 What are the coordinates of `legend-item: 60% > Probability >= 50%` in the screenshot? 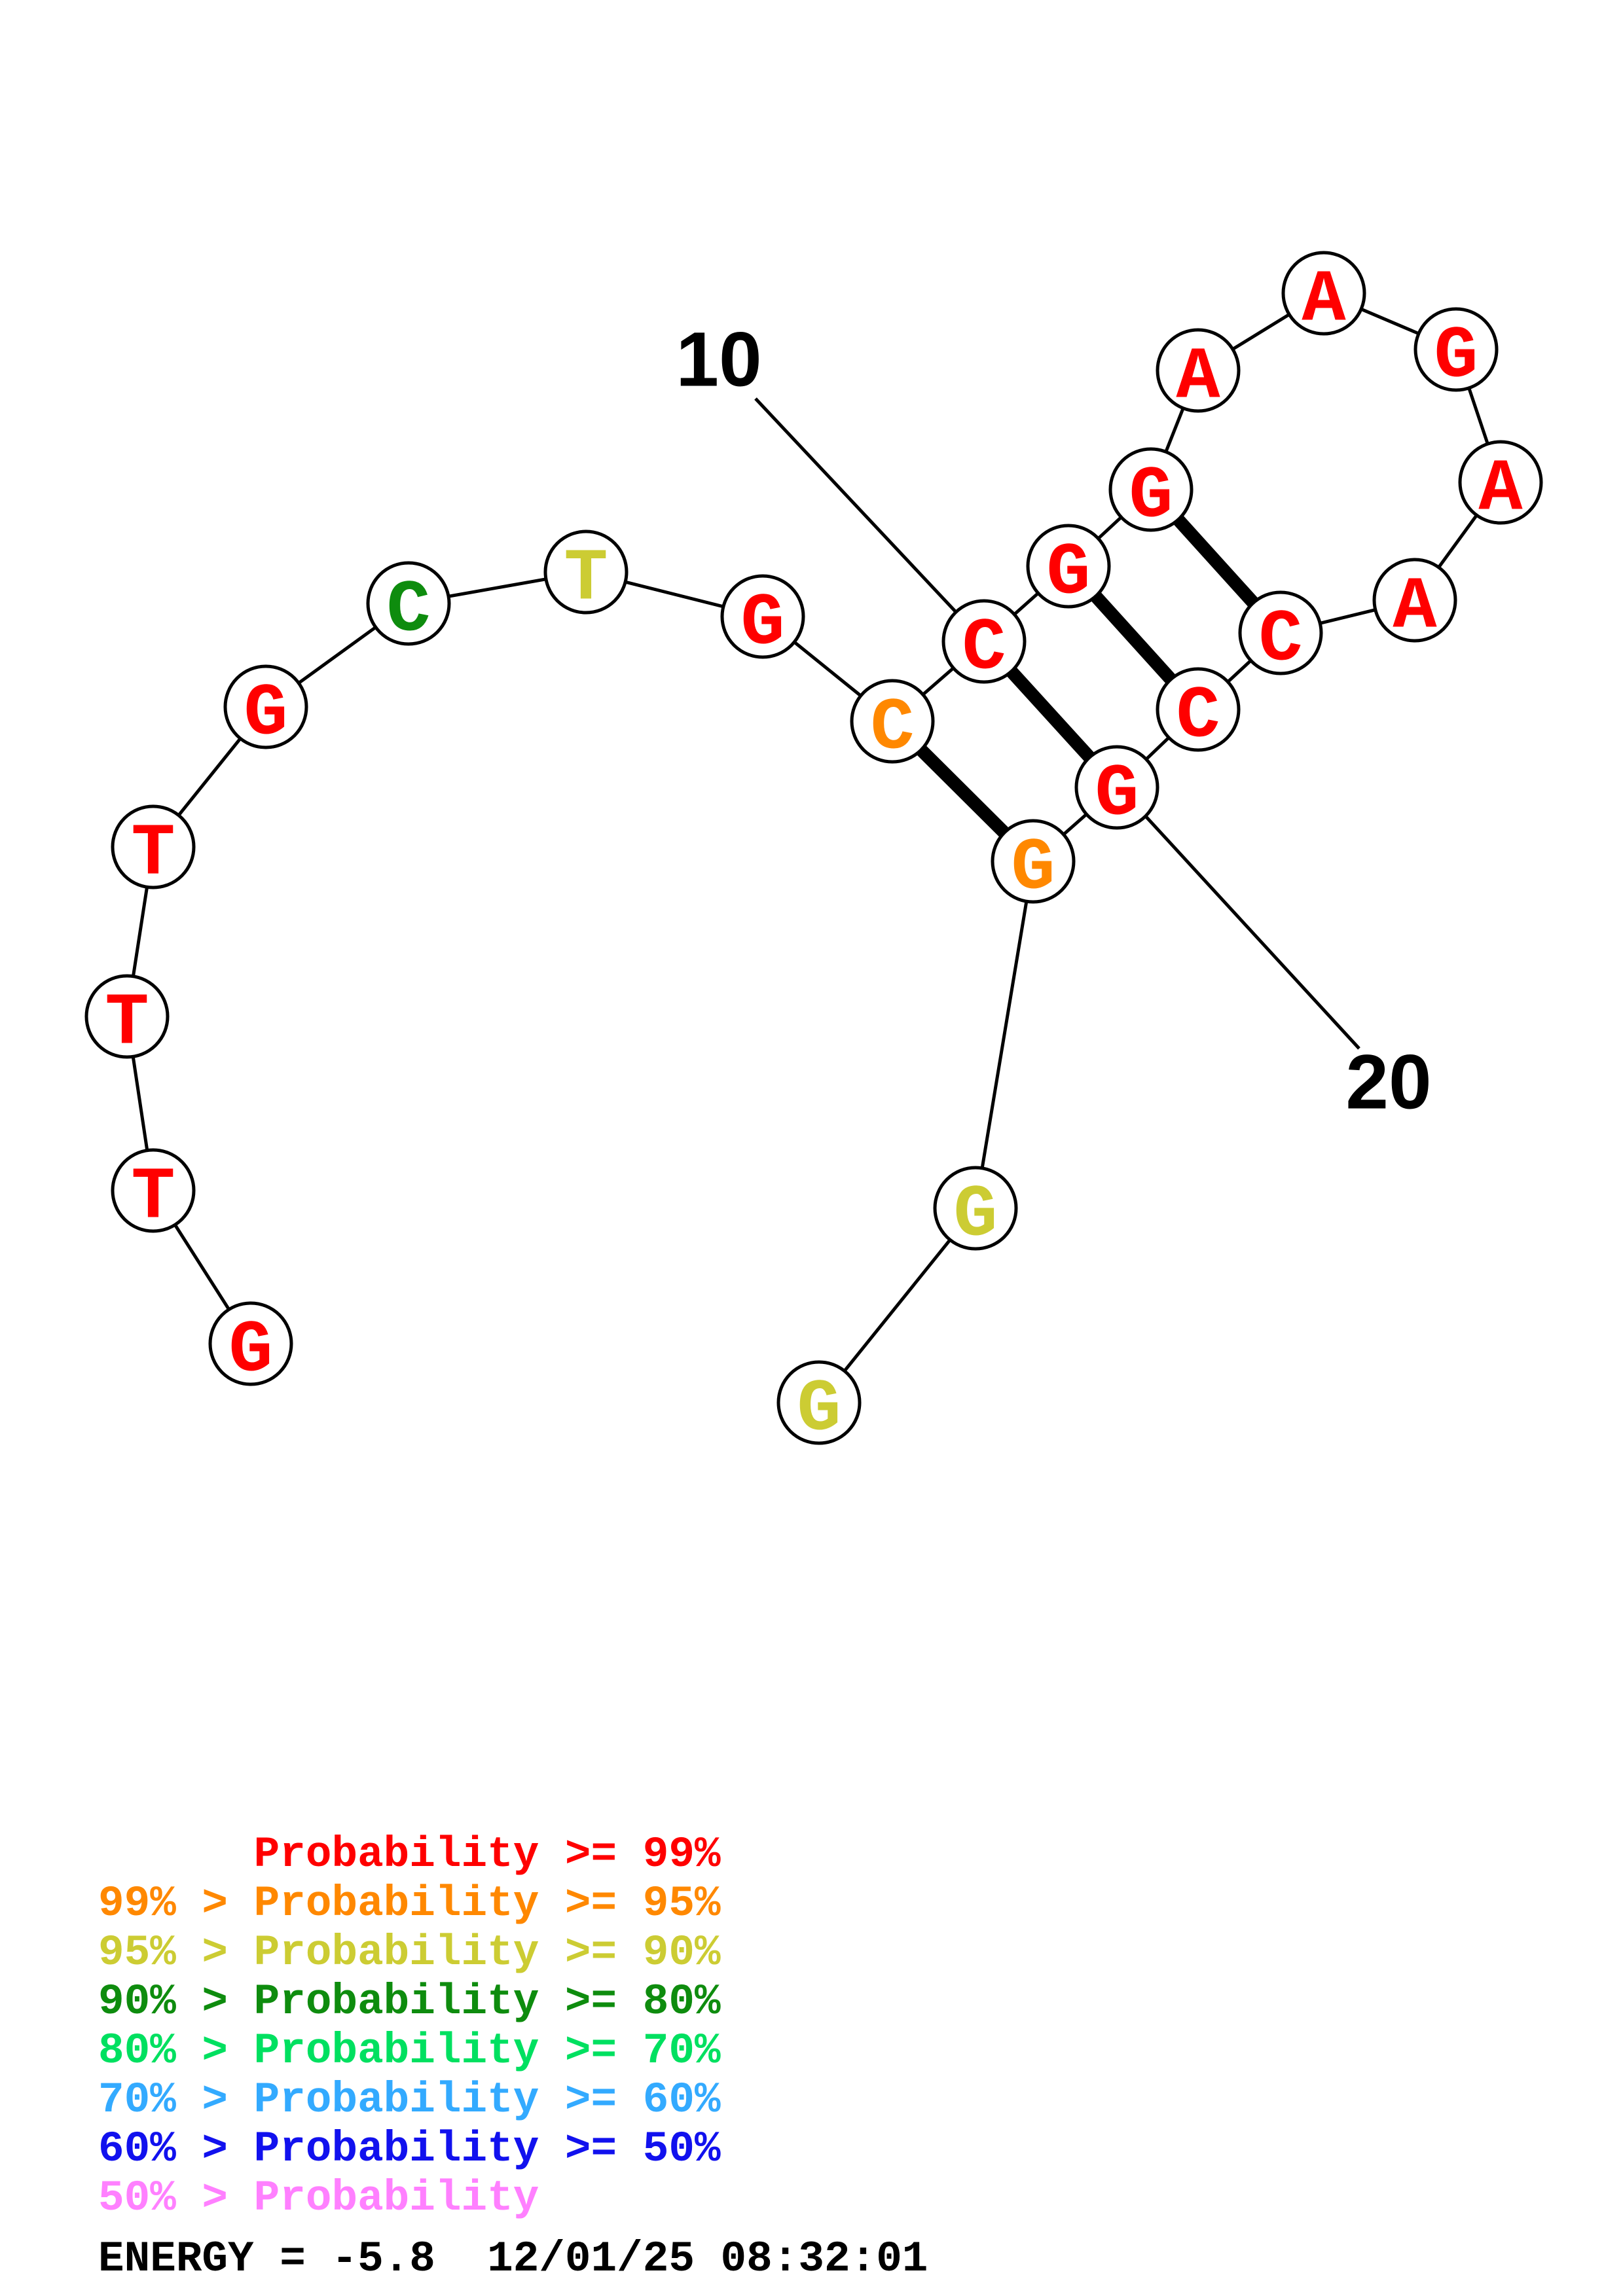 It's located at (409, 2149).